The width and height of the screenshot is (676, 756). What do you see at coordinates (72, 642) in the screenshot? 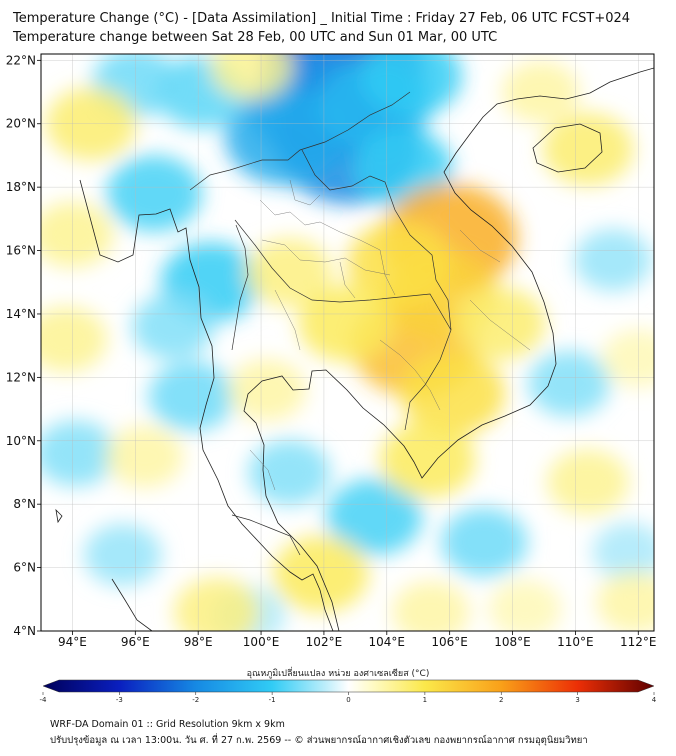
I see `x-tick-label: 94°E` at bounding box center [72, 642].